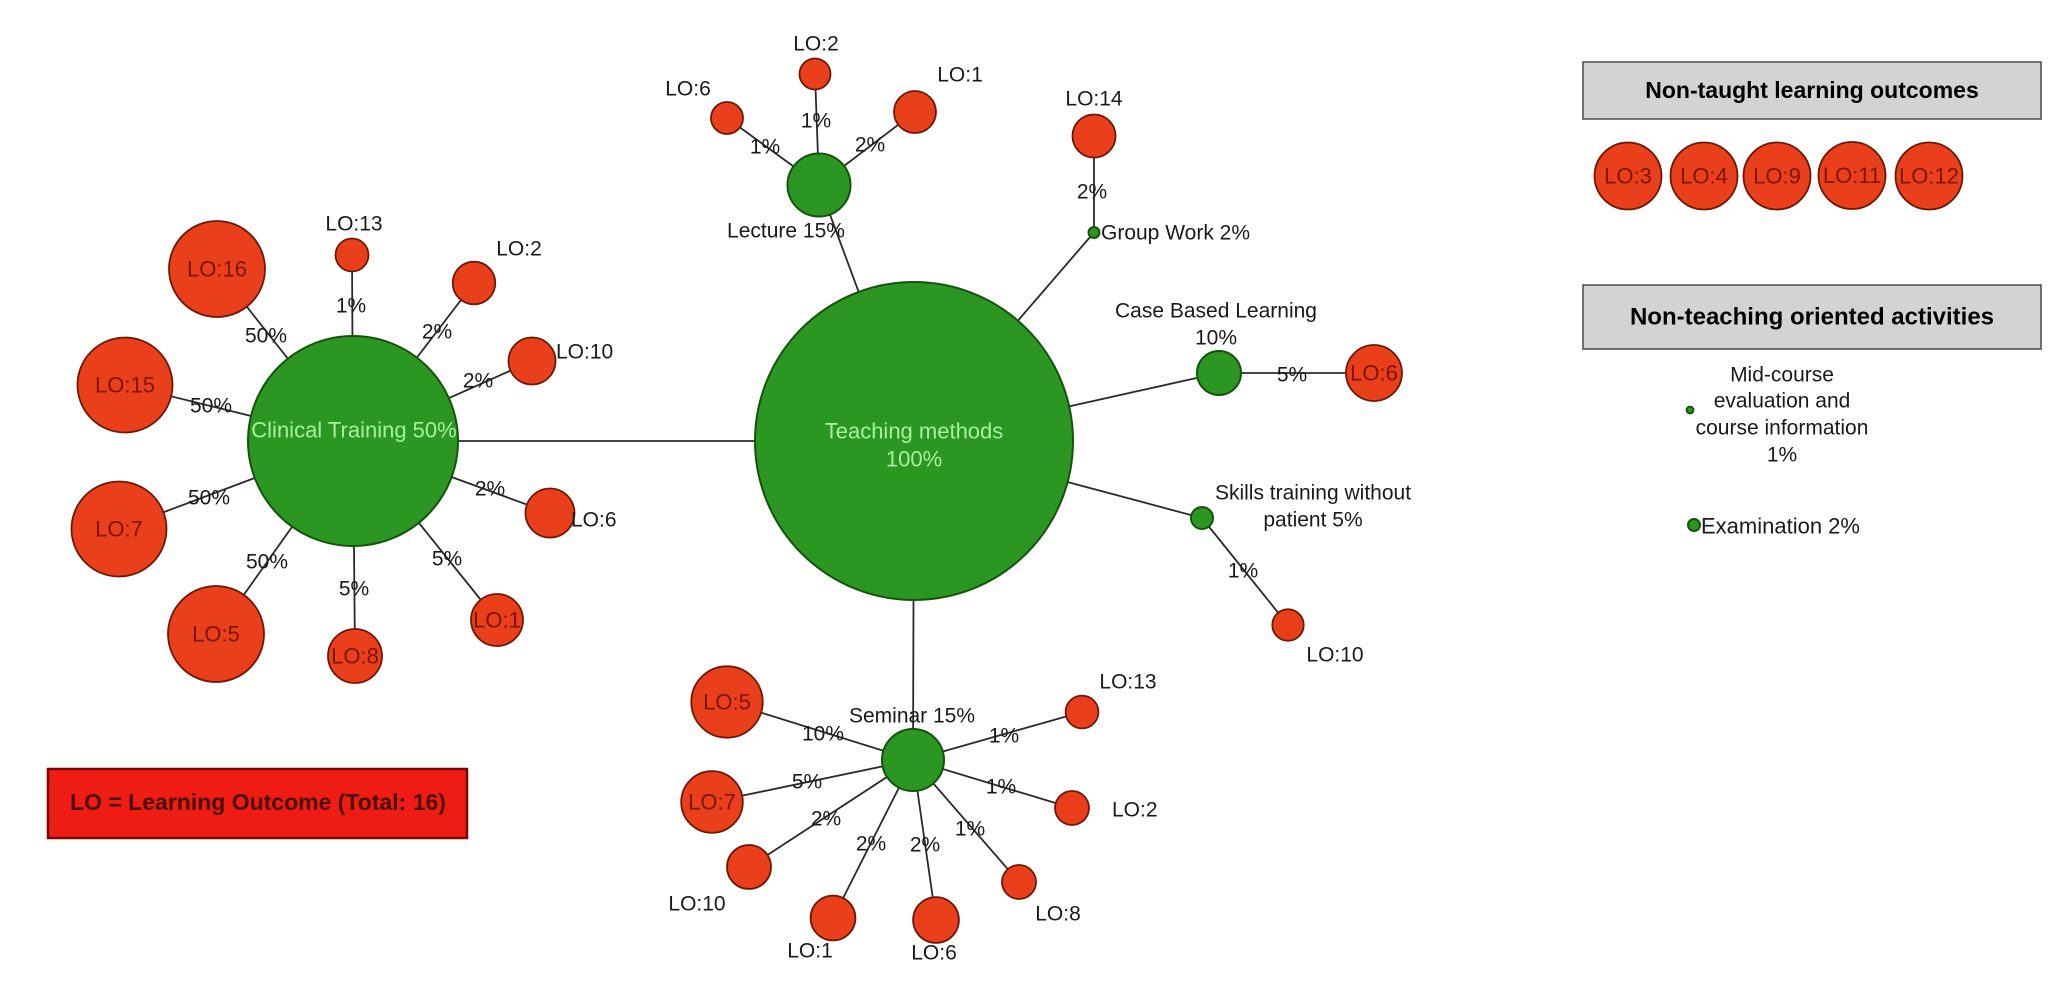 The image size is (2059, 1001). Describe the element at coordinates (1175, 233) in the screenshot. I see `svg-text: Group Work 2%` at that location.